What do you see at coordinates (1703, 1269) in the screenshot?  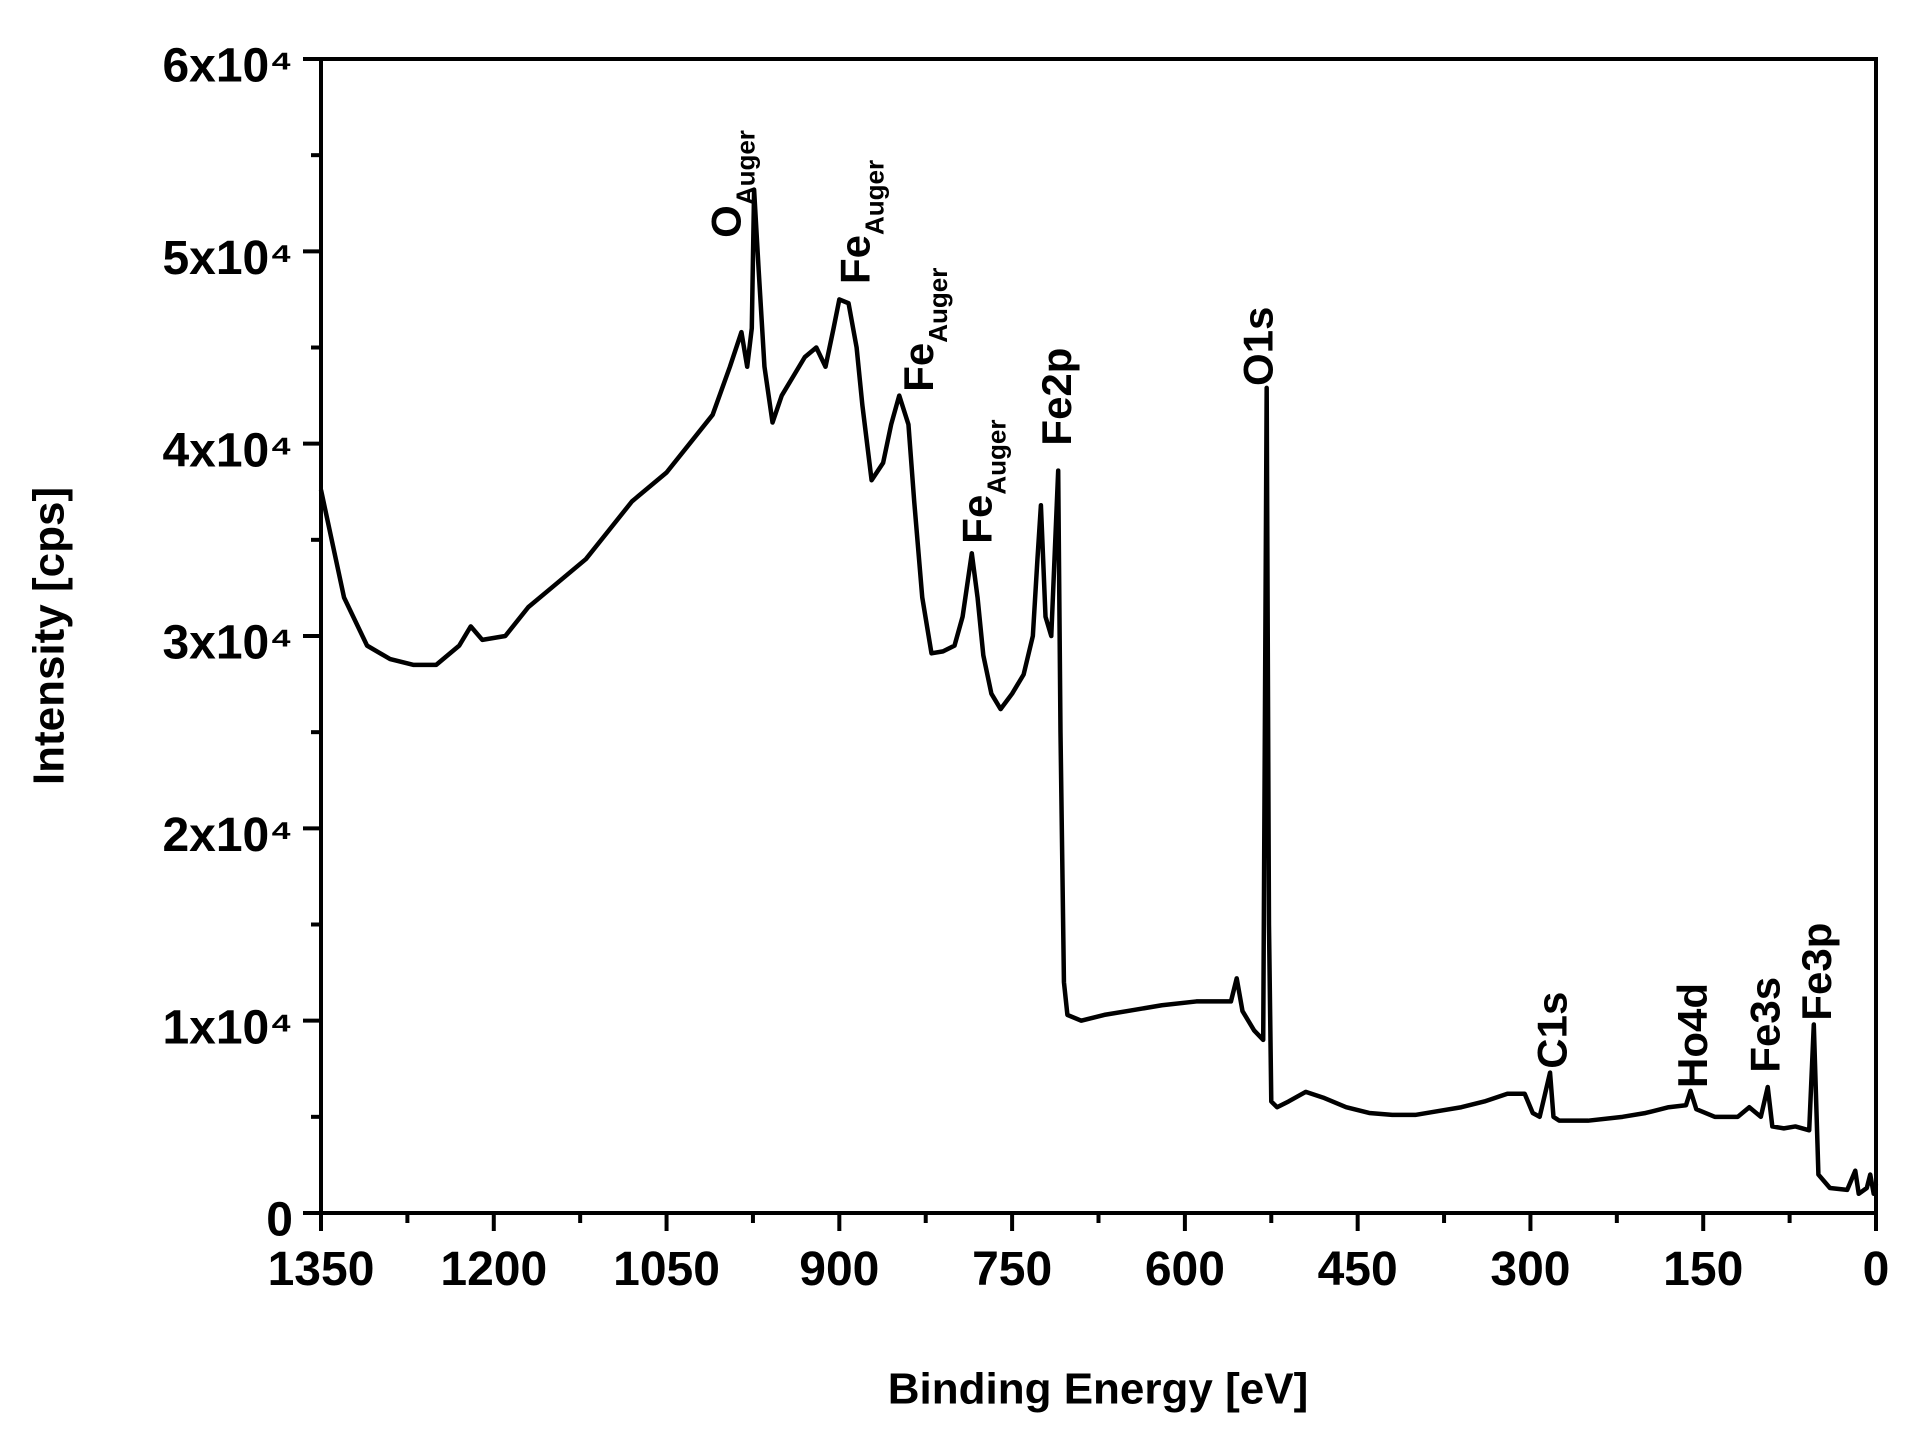 I see `x-tick-label: 150` at bounding box center [1703, 1269].